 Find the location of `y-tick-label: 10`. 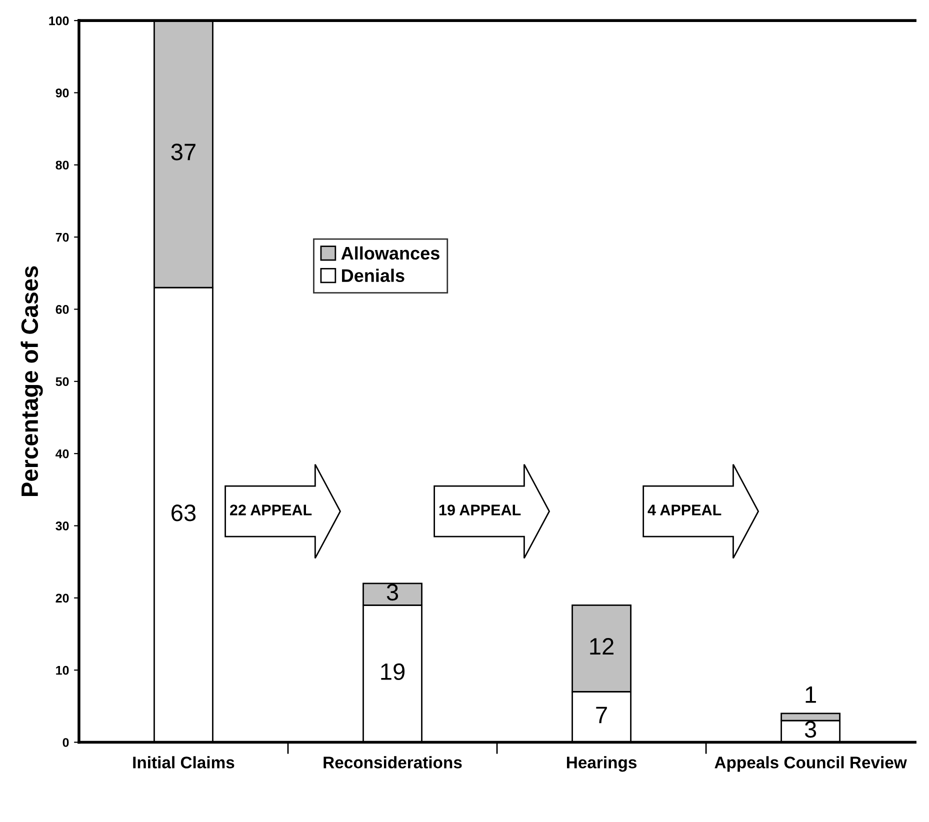

y-tick-label: 10 is located at coordinates (62, 670).